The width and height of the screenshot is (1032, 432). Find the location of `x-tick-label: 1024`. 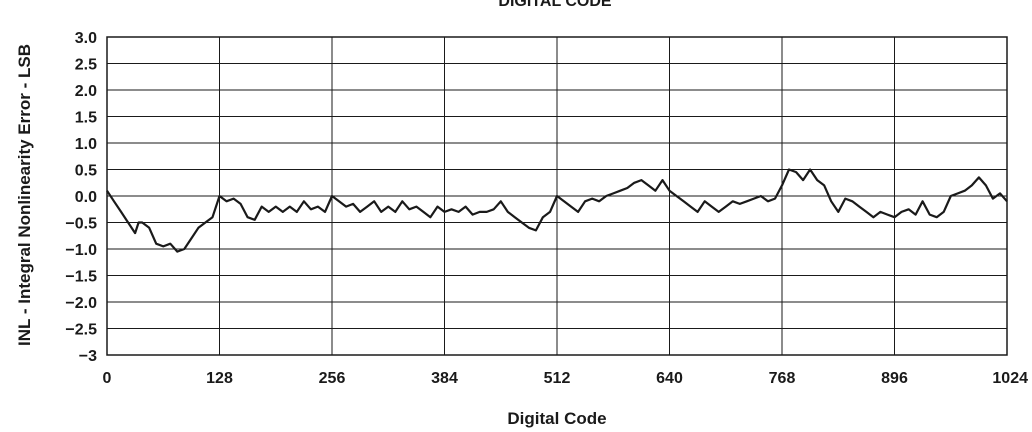

x-tick-label: 1024 is located at coordinates (1010, 378).